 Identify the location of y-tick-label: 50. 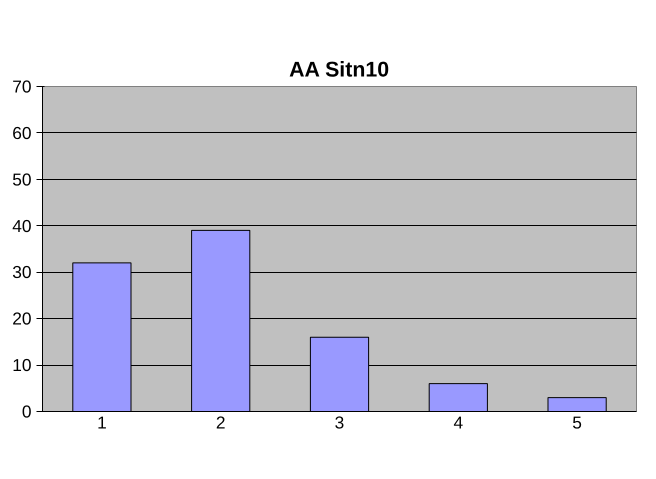
(22, 179).